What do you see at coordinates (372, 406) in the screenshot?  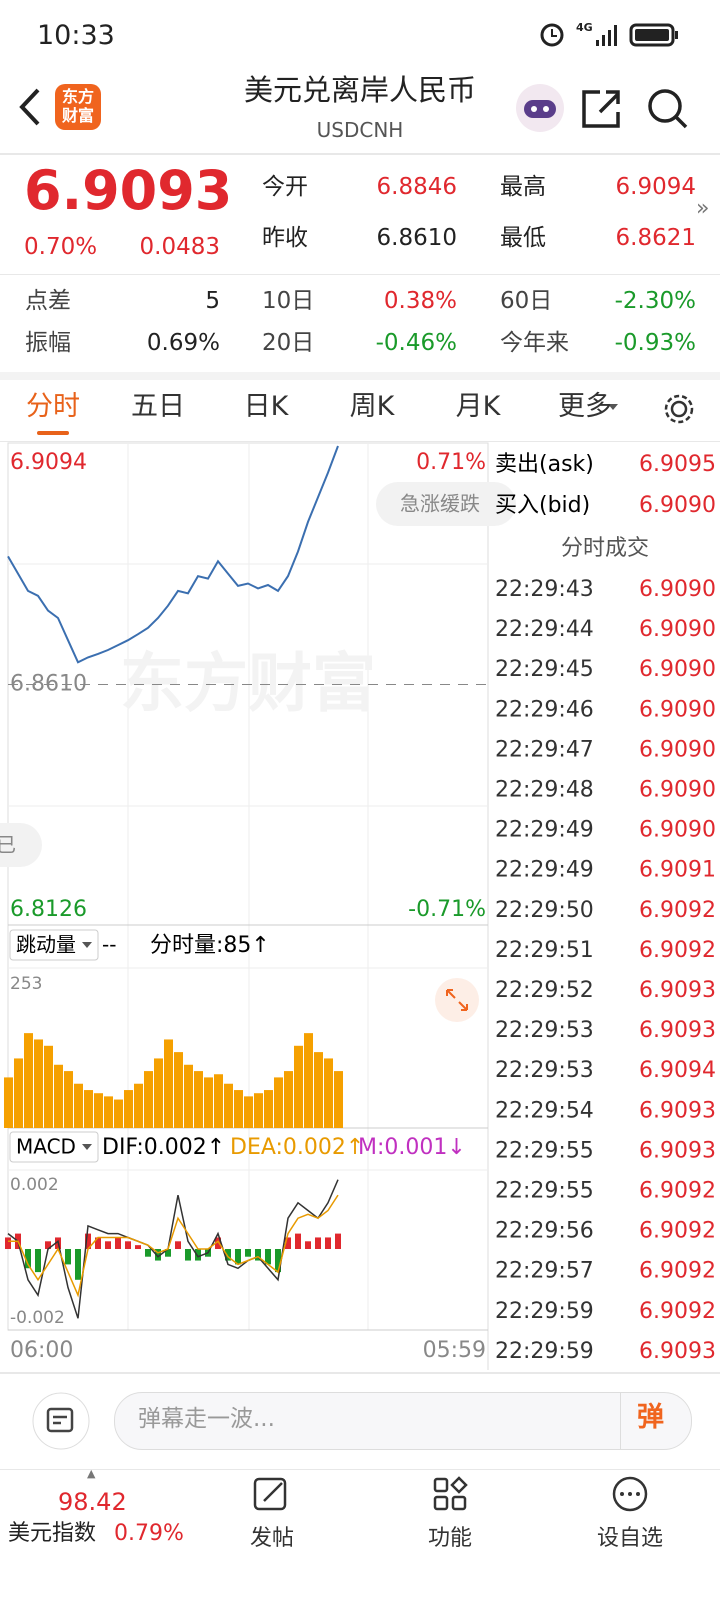 I see `tab: 周K` at bounding box center [372, 406].